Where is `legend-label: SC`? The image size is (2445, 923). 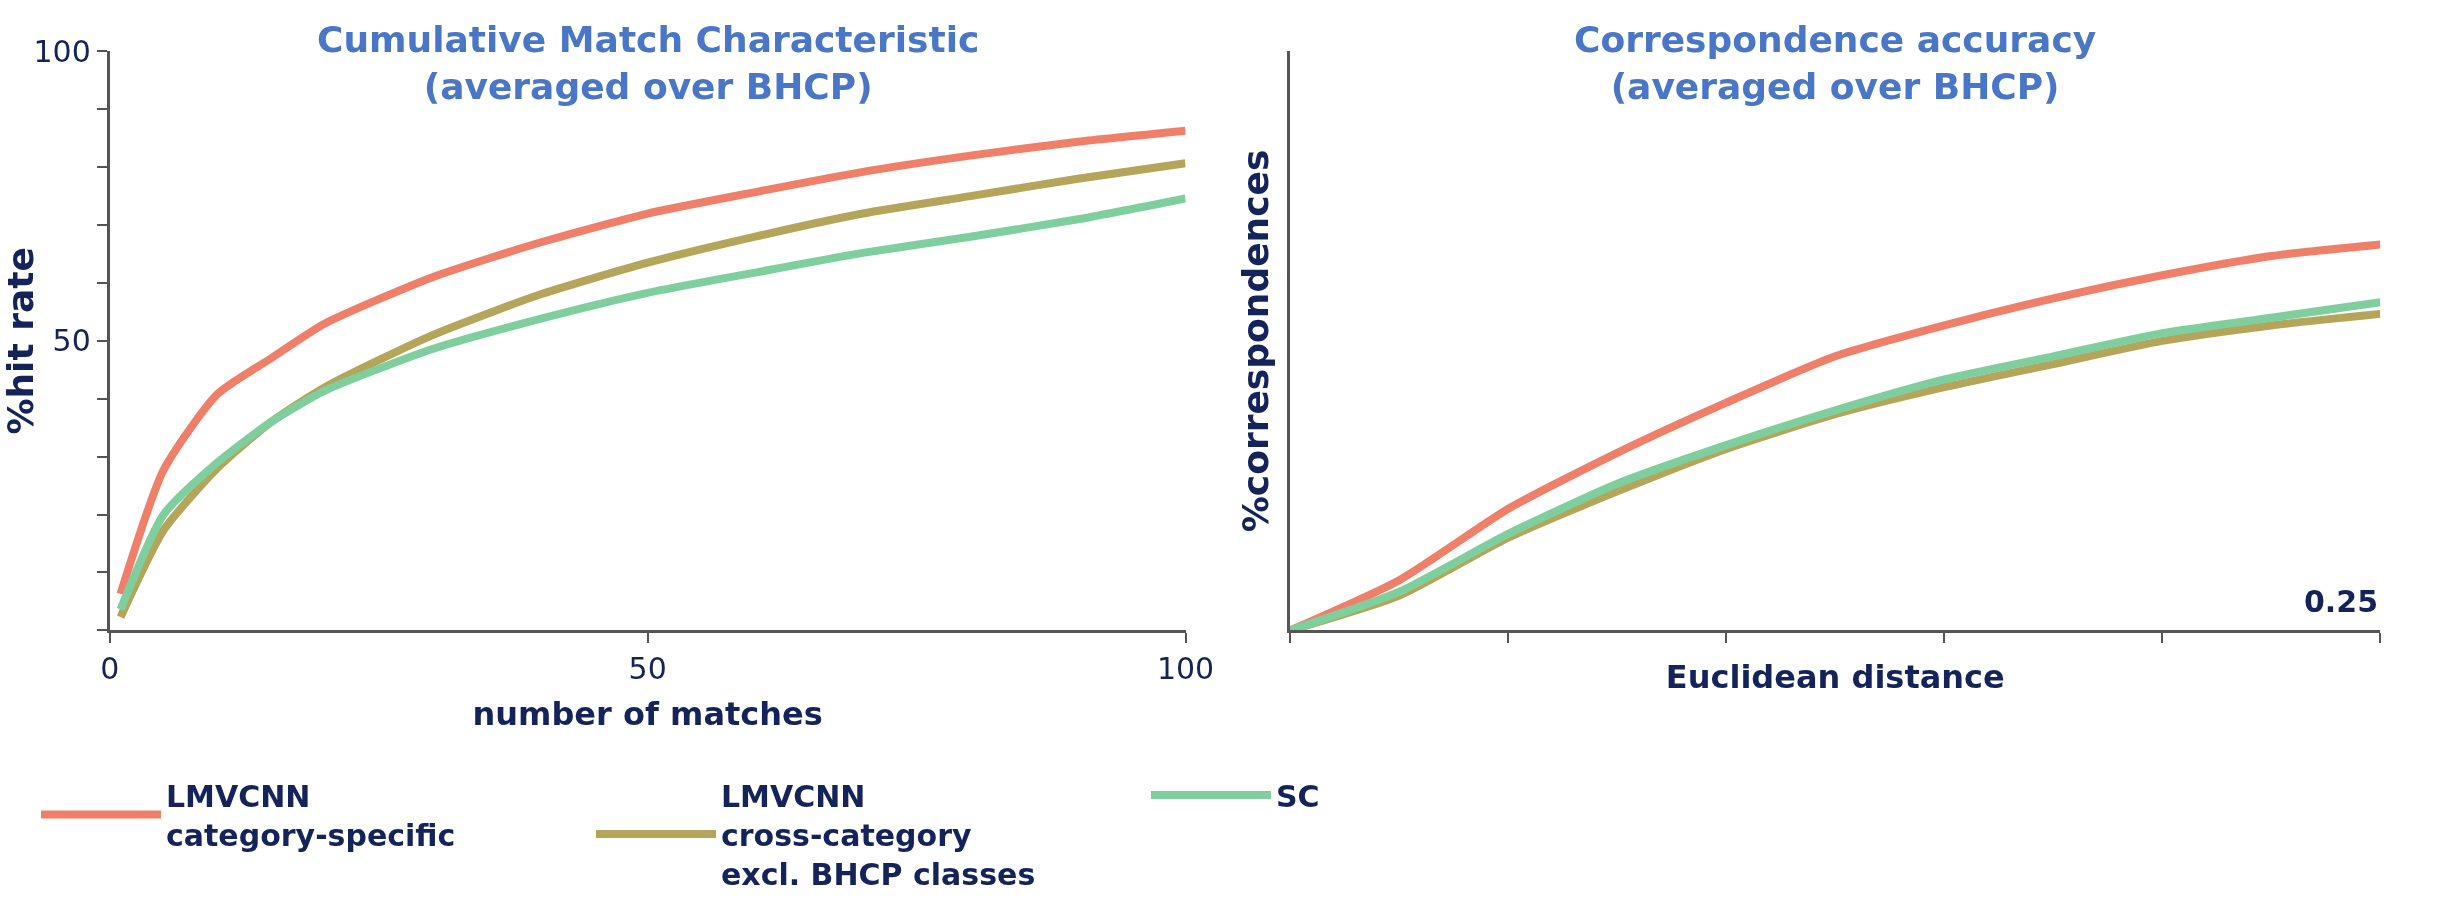
legend-label: SC is located at coordinates (1298, 796).